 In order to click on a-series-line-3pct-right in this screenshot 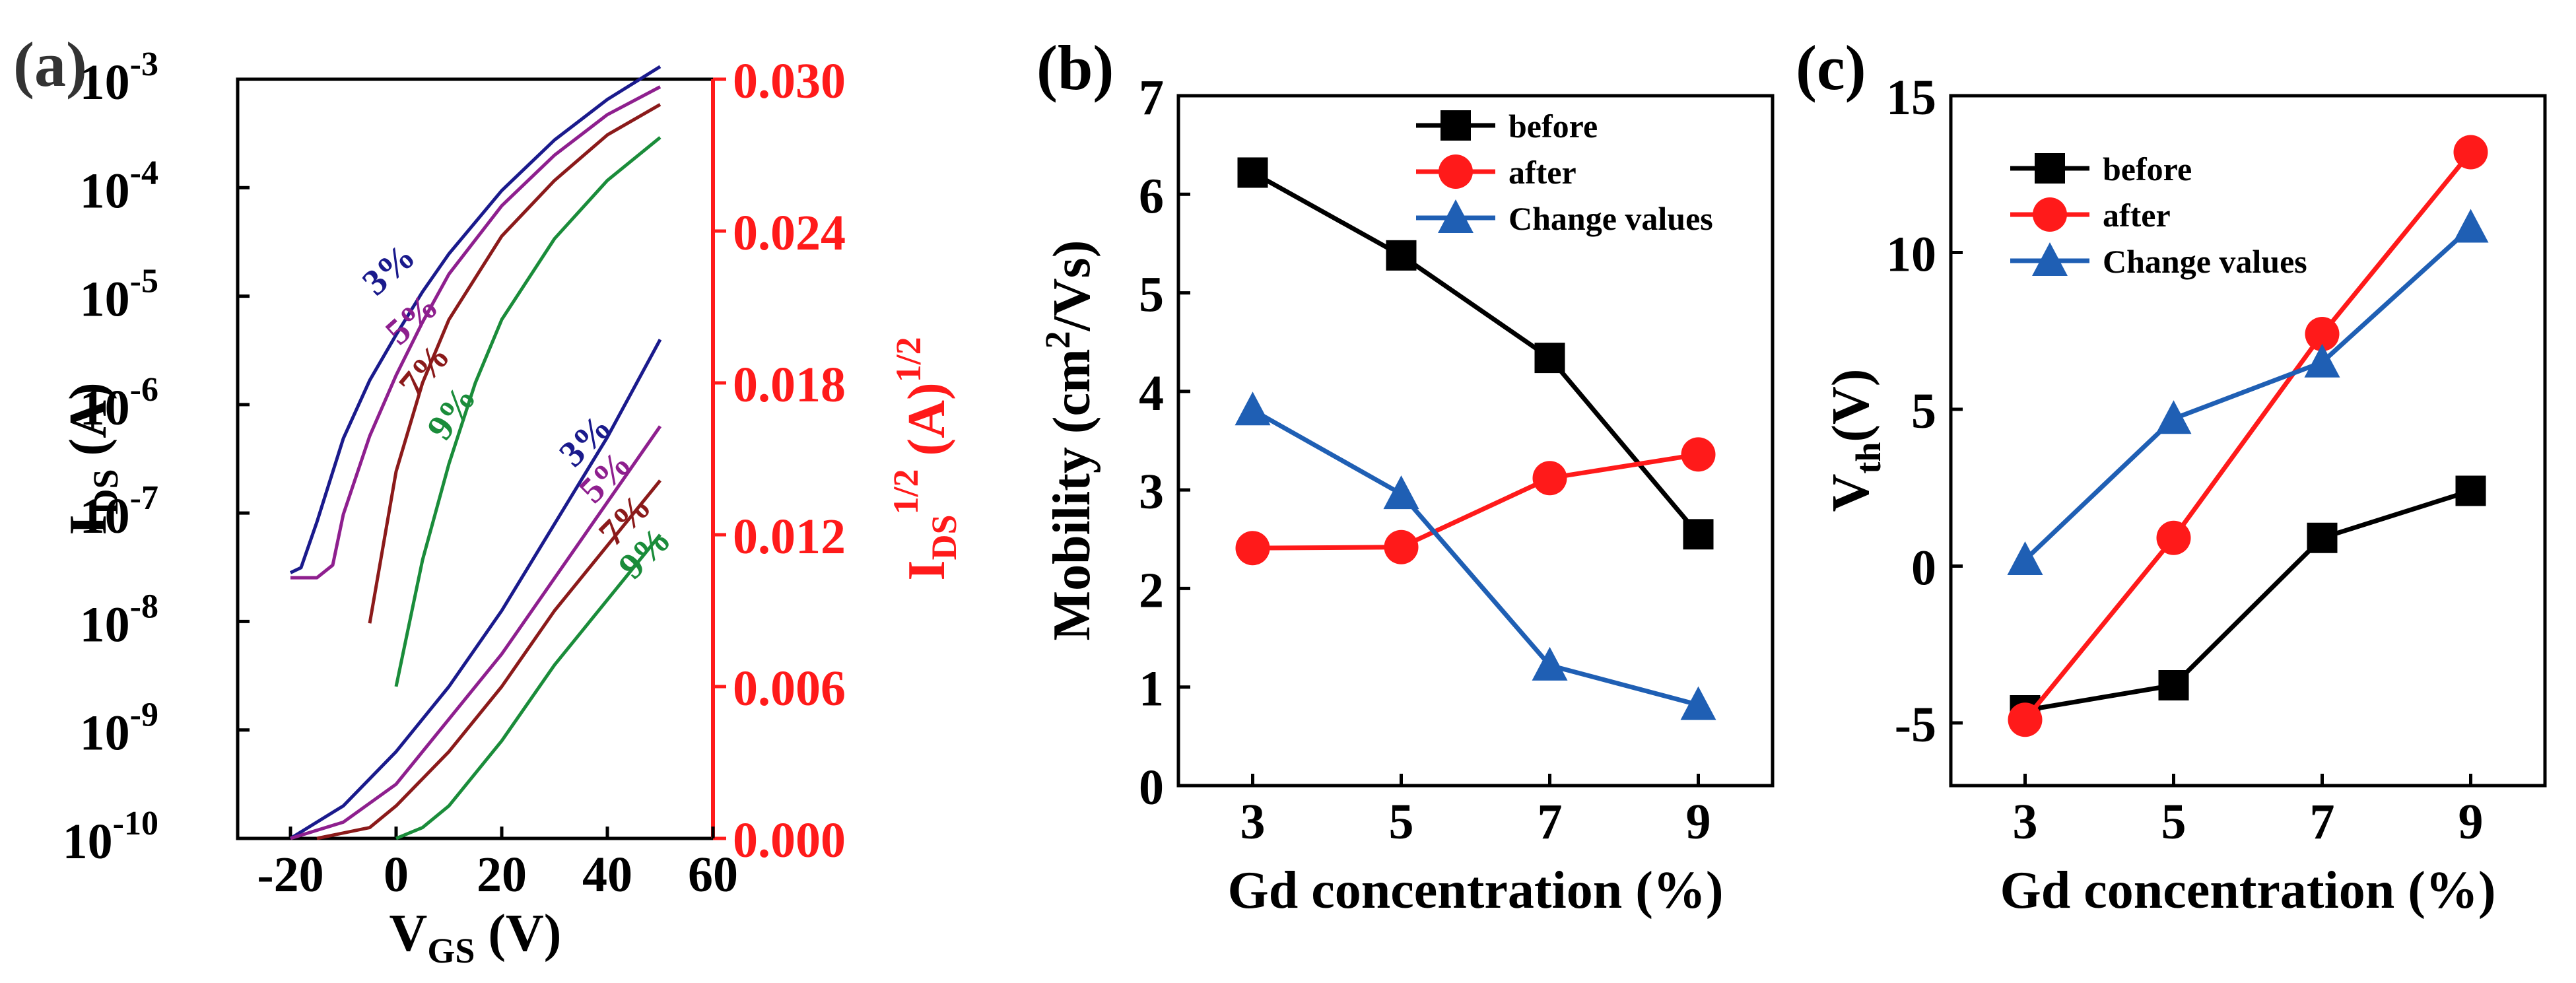, I will do `click(475, 319)`.